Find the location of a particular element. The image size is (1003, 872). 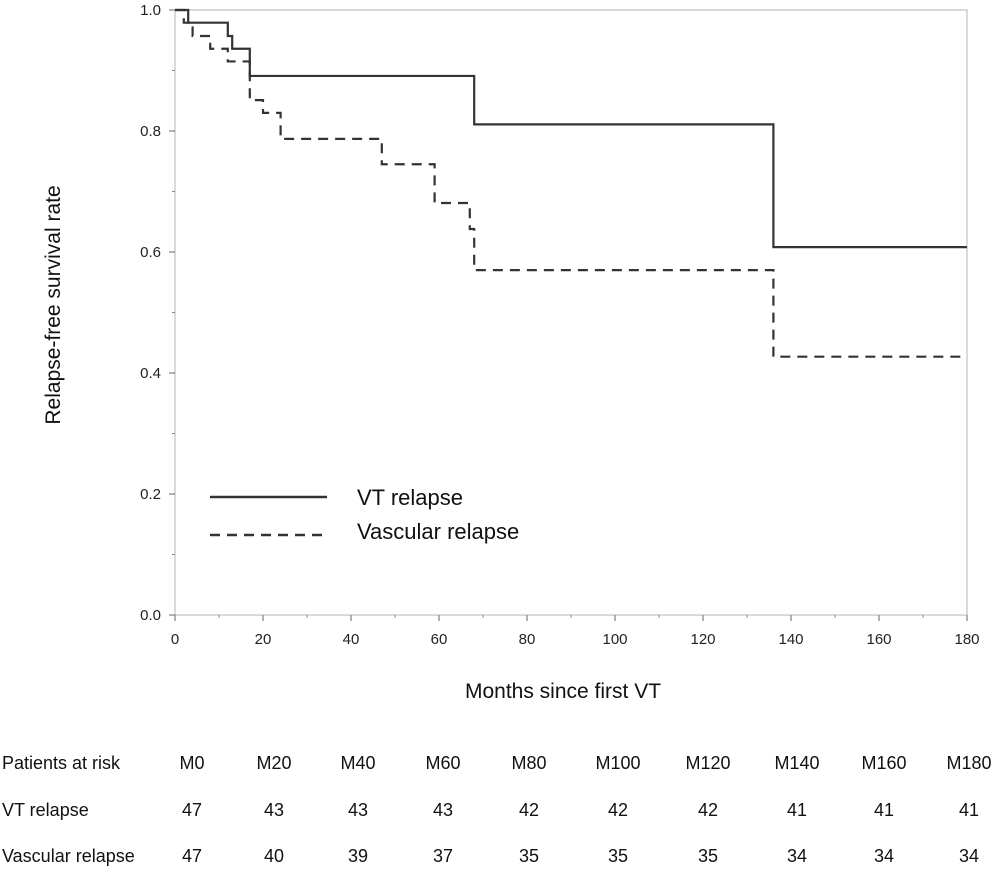

risk-col-m140: M140 is located at coordinates (797, 763).